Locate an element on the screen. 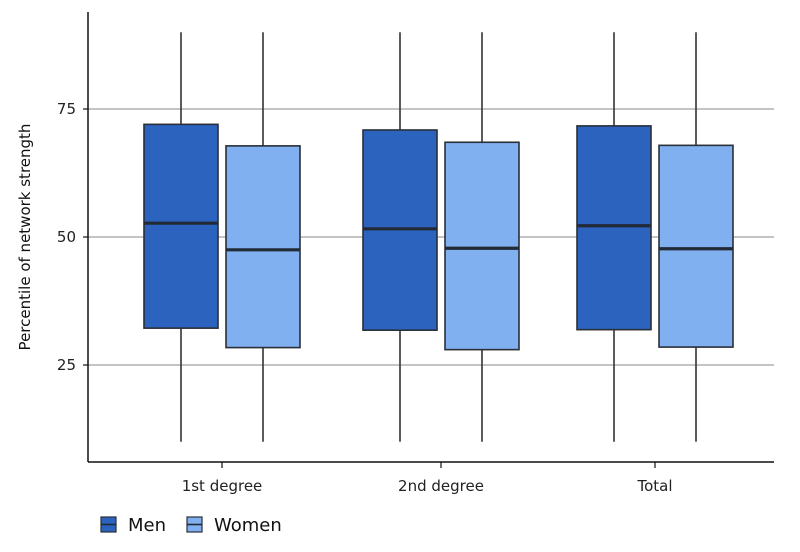 The width and height of the screenshot is (800, 552). x-tick-label: 1st degree is located at coordinates (222, 486).